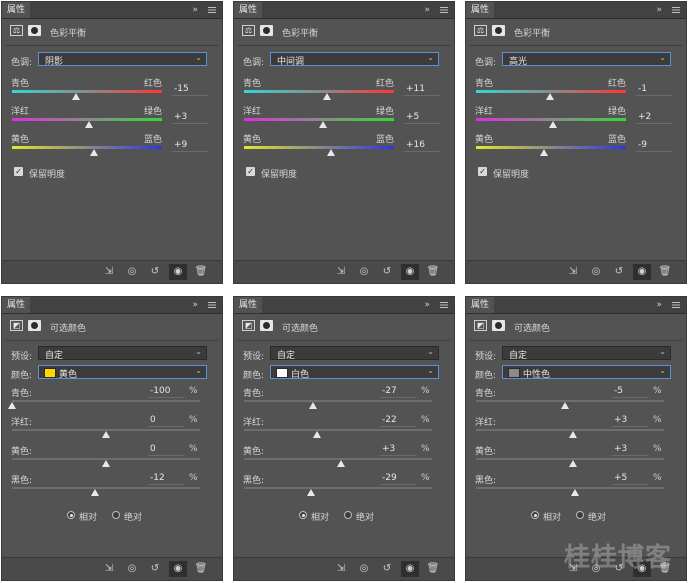 The height and width of the screenshot is (583, 688). What do you see at coordinates (190, 146) in the screenshot?
I see `slider-value-field: +9` at bounding box center [190, 146].